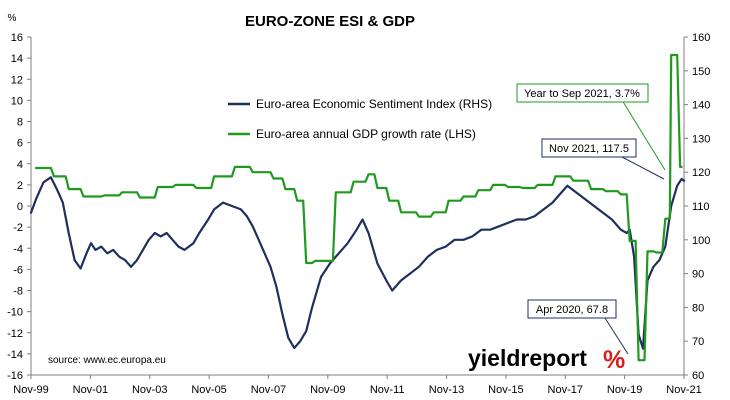 This screenshot has height=400, width=730. Describe the element at coordinates (527, 358) in the screenshot. I see `logo-wordmark: yieldreport` at that location.